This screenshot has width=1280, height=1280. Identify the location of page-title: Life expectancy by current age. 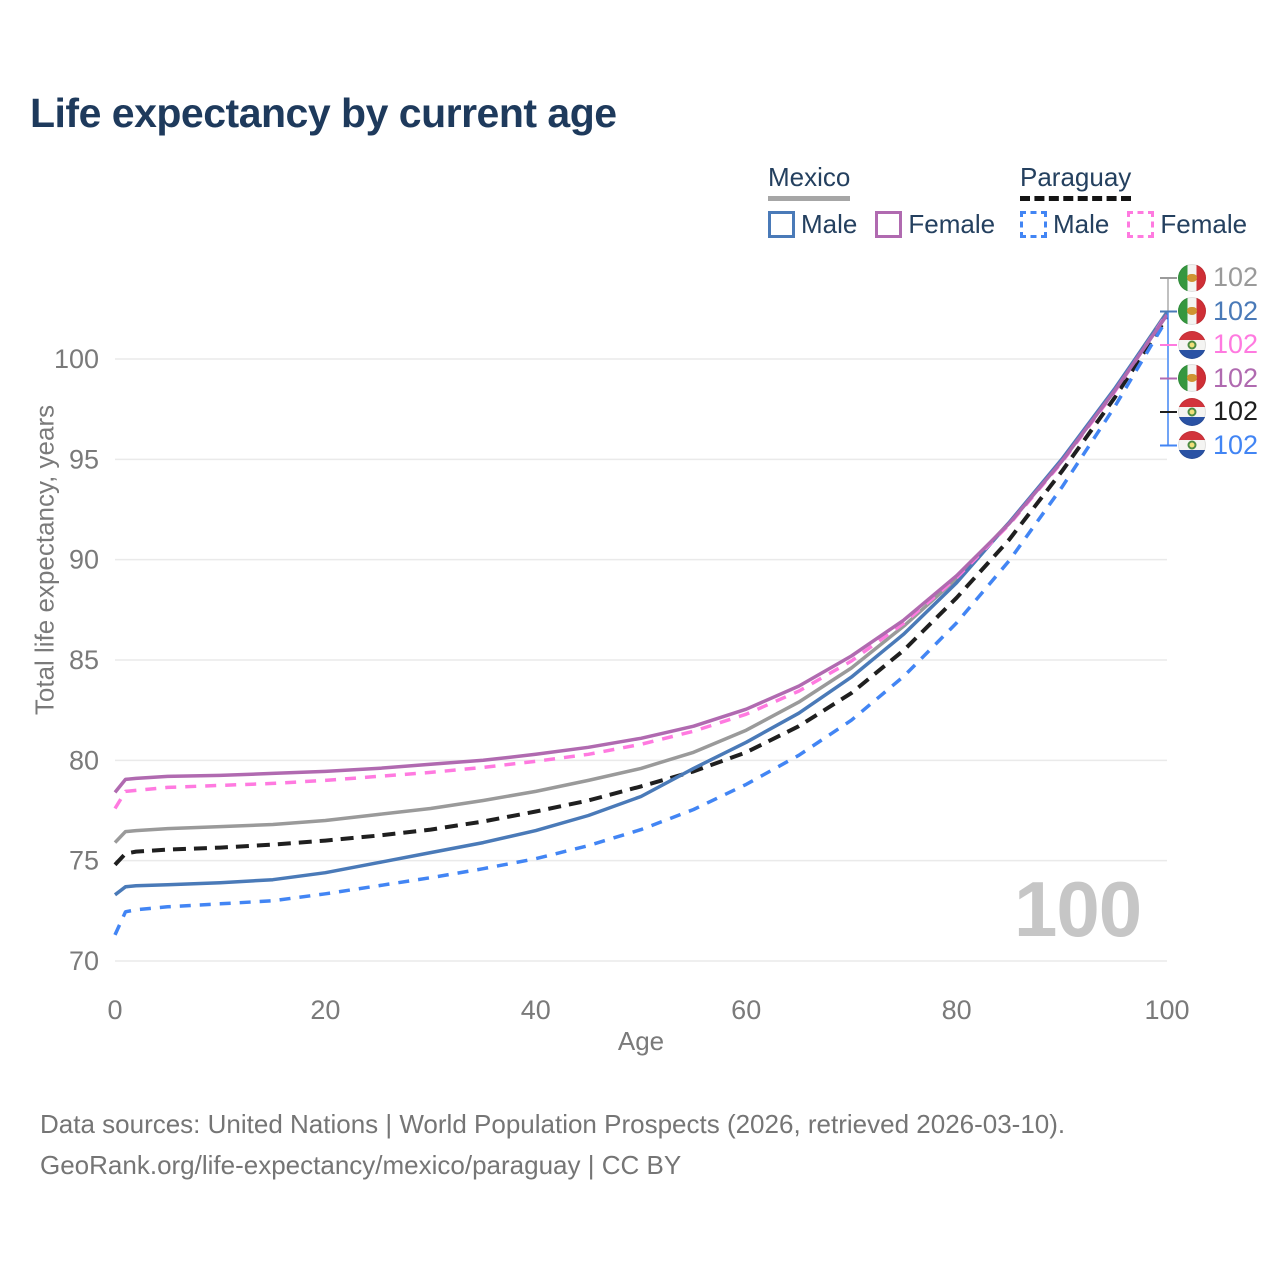
(323, 113).